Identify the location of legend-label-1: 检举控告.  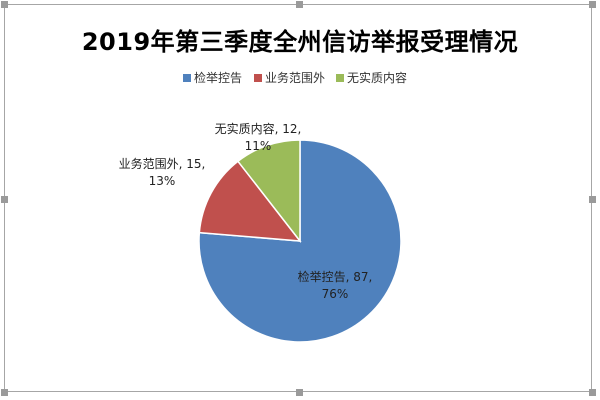
(218, 77).